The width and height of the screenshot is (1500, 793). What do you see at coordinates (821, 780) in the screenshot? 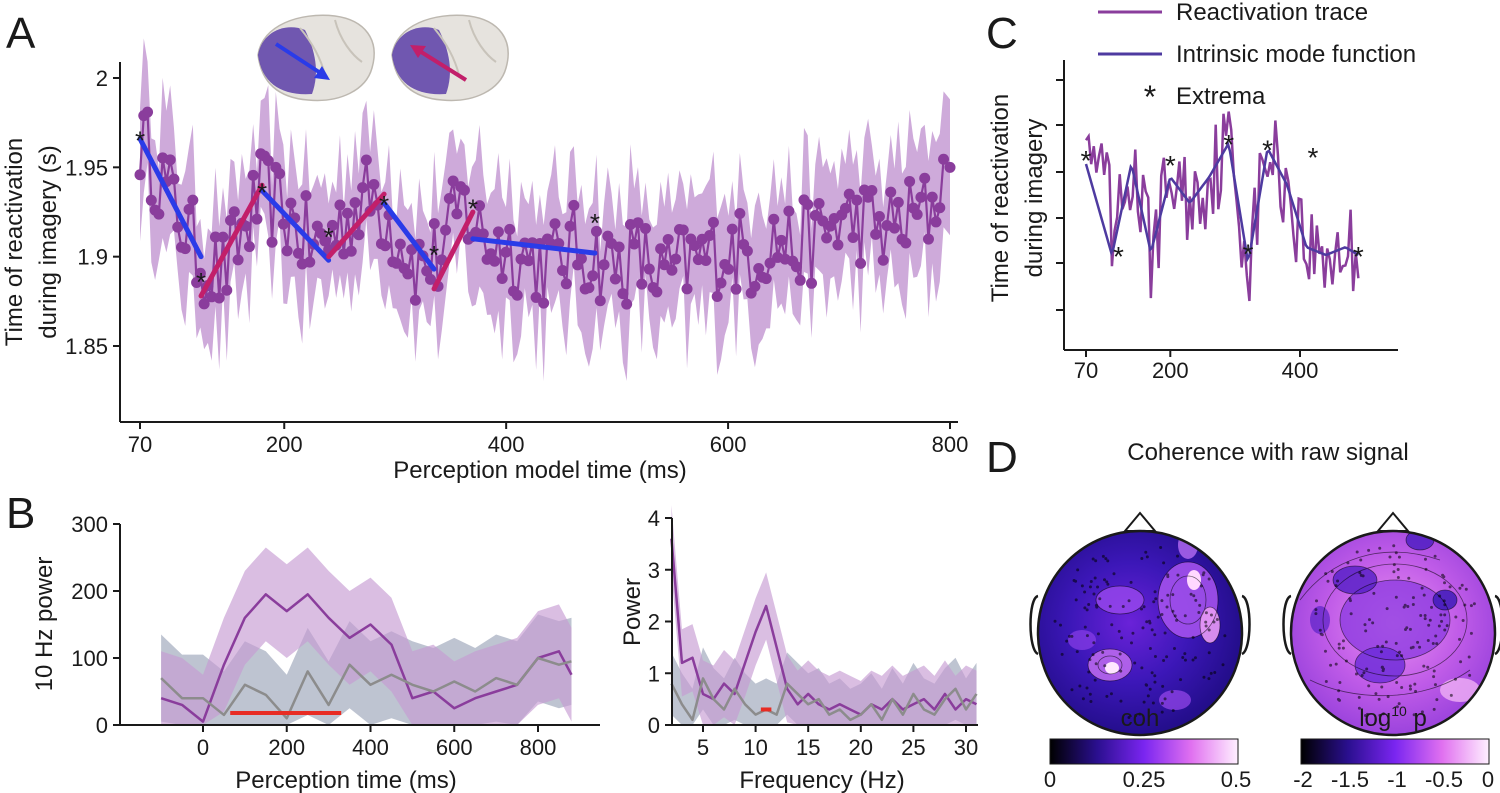
I see `panel-b-right-x-label: Frequency (Hz)` at bounding box center [821, 780].